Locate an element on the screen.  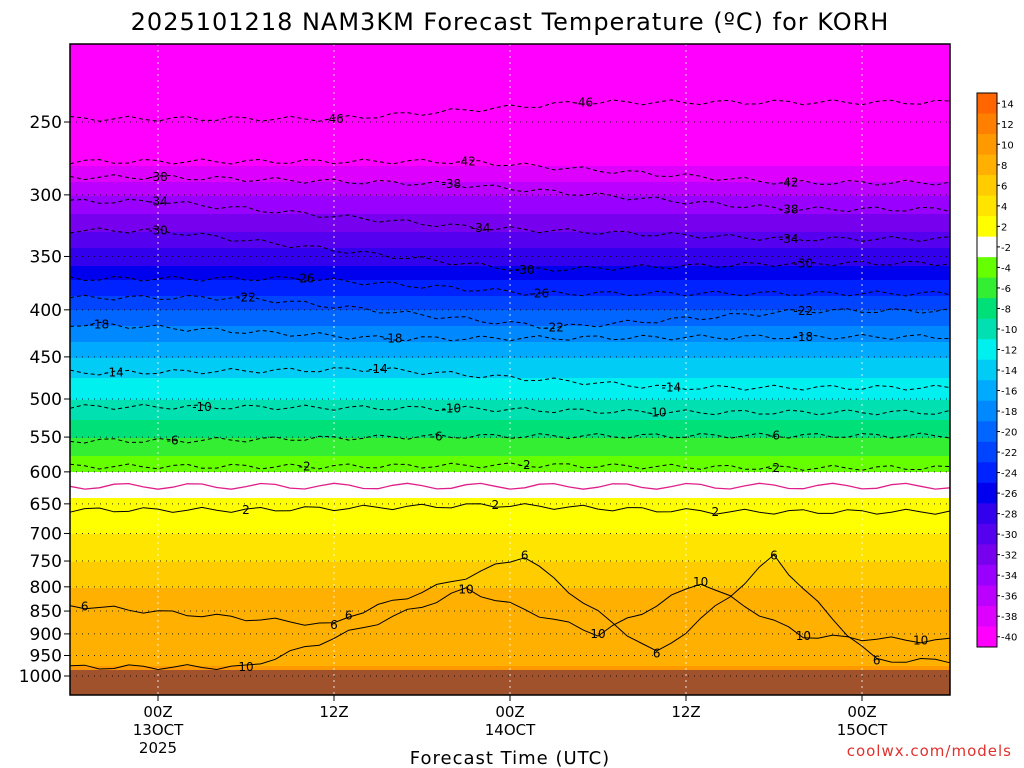
contour-label: -14 is located at coordinates (378, 369).